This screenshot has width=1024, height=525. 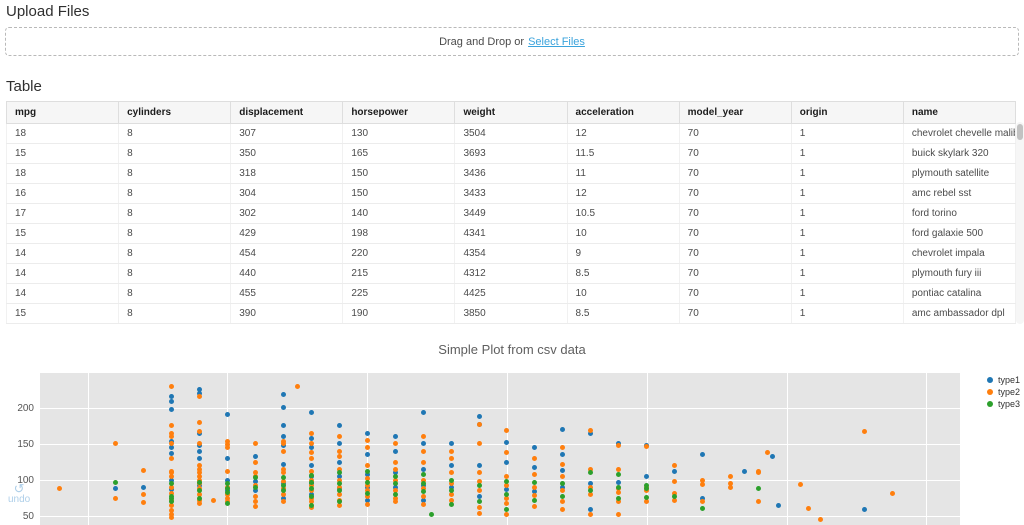 What do you see at coordinates (287, 193) in the screenshot?
I see `table-cell: 304` at bounding box center [287, 193].